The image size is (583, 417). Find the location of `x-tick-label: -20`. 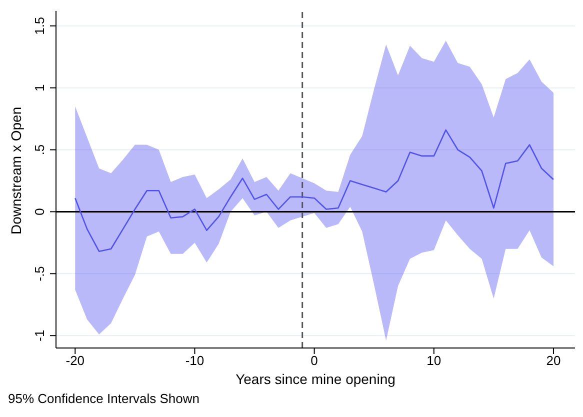

x-tick-label: -20 is located at coordinates (75, 360).